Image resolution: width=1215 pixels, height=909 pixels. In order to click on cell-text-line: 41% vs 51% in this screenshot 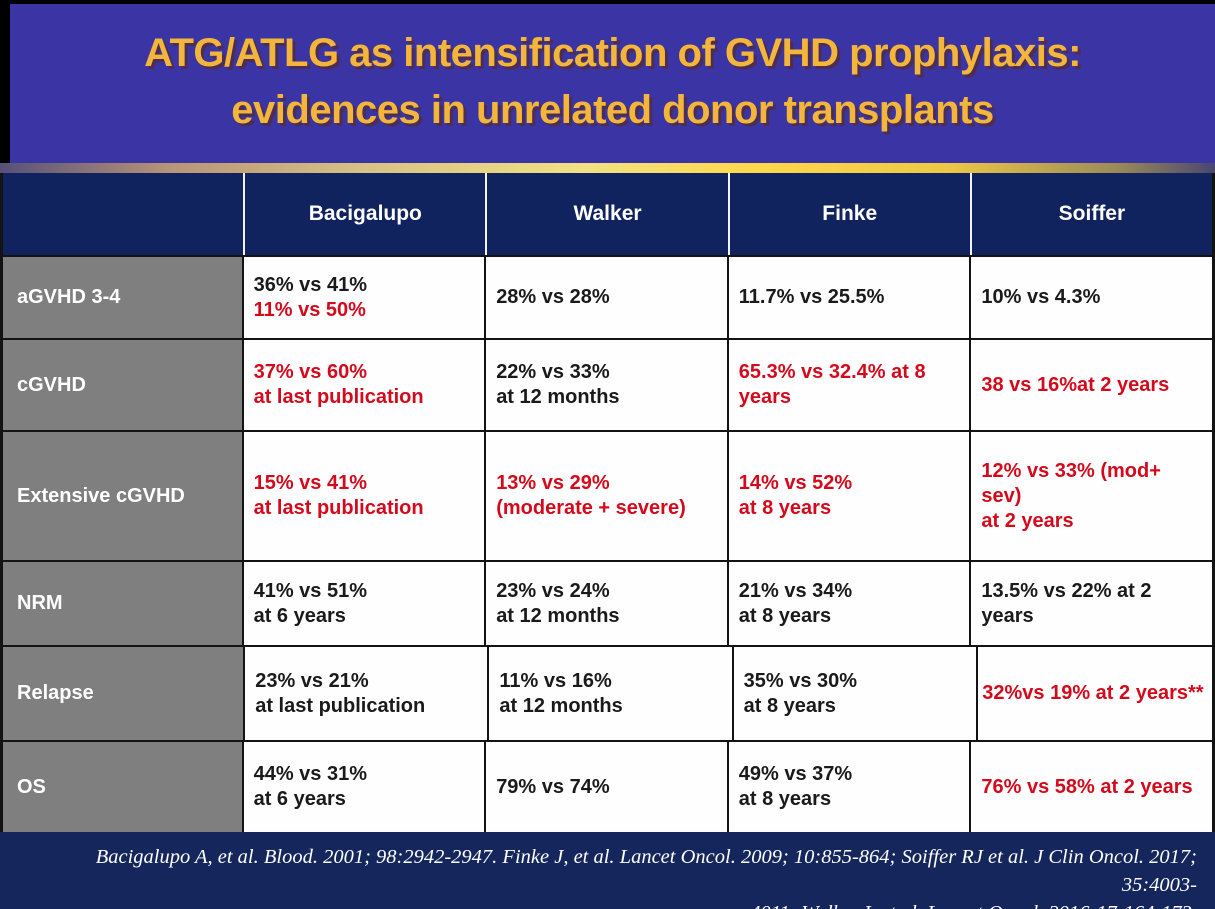, I will do `click(310, 590)`.